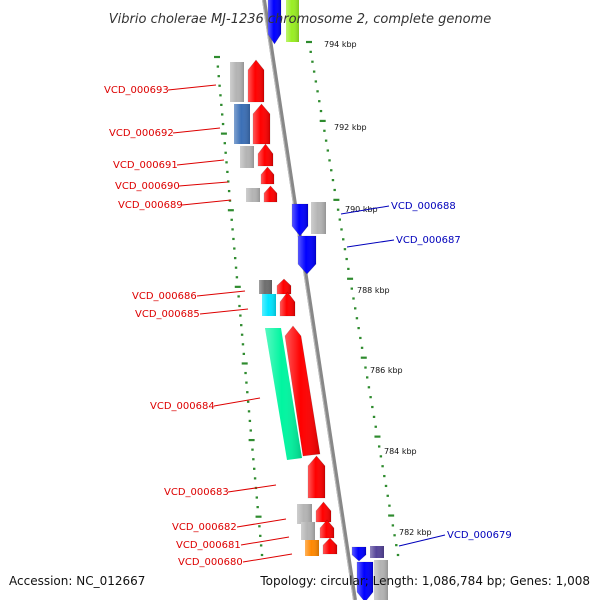 Image resolution: width=600 pixels, height=600 pixels. I want to click on scale-label-784kbp: 784 kbp, so click(400, 451).